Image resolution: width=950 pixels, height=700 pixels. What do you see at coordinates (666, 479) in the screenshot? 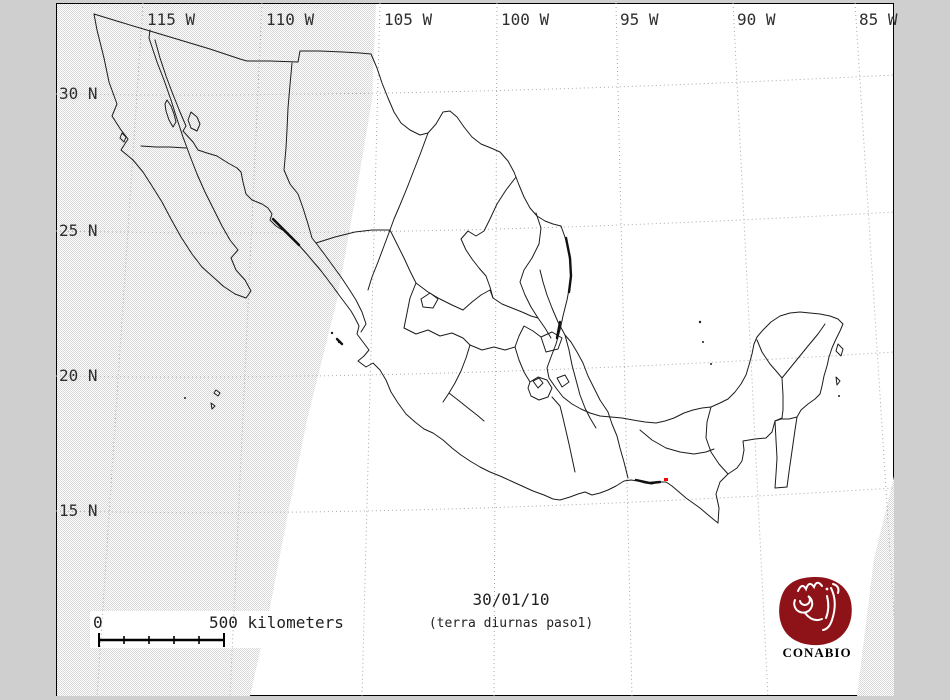
I see `fire-hotspot-dot` at bounding box center [666, 479].